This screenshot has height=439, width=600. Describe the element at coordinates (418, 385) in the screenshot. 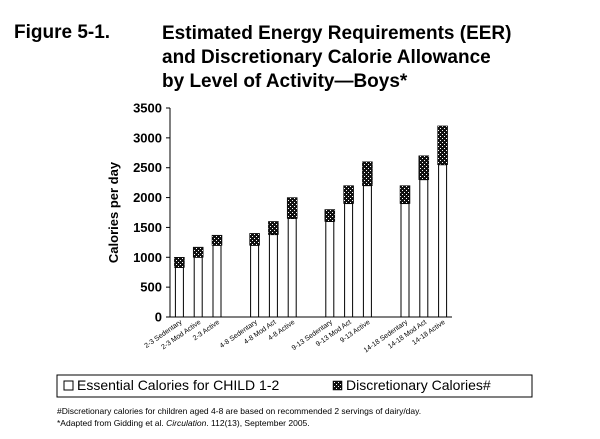

I see `legend-label-discretionary: Discretionary Calories#` at that location.